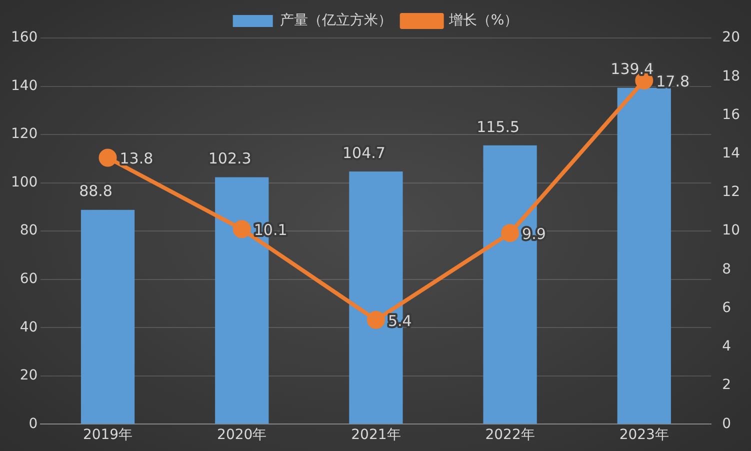 The height and width of the screenshot is (451, 751). I want to click on y2-tick-label: 2, so click(727, 385).